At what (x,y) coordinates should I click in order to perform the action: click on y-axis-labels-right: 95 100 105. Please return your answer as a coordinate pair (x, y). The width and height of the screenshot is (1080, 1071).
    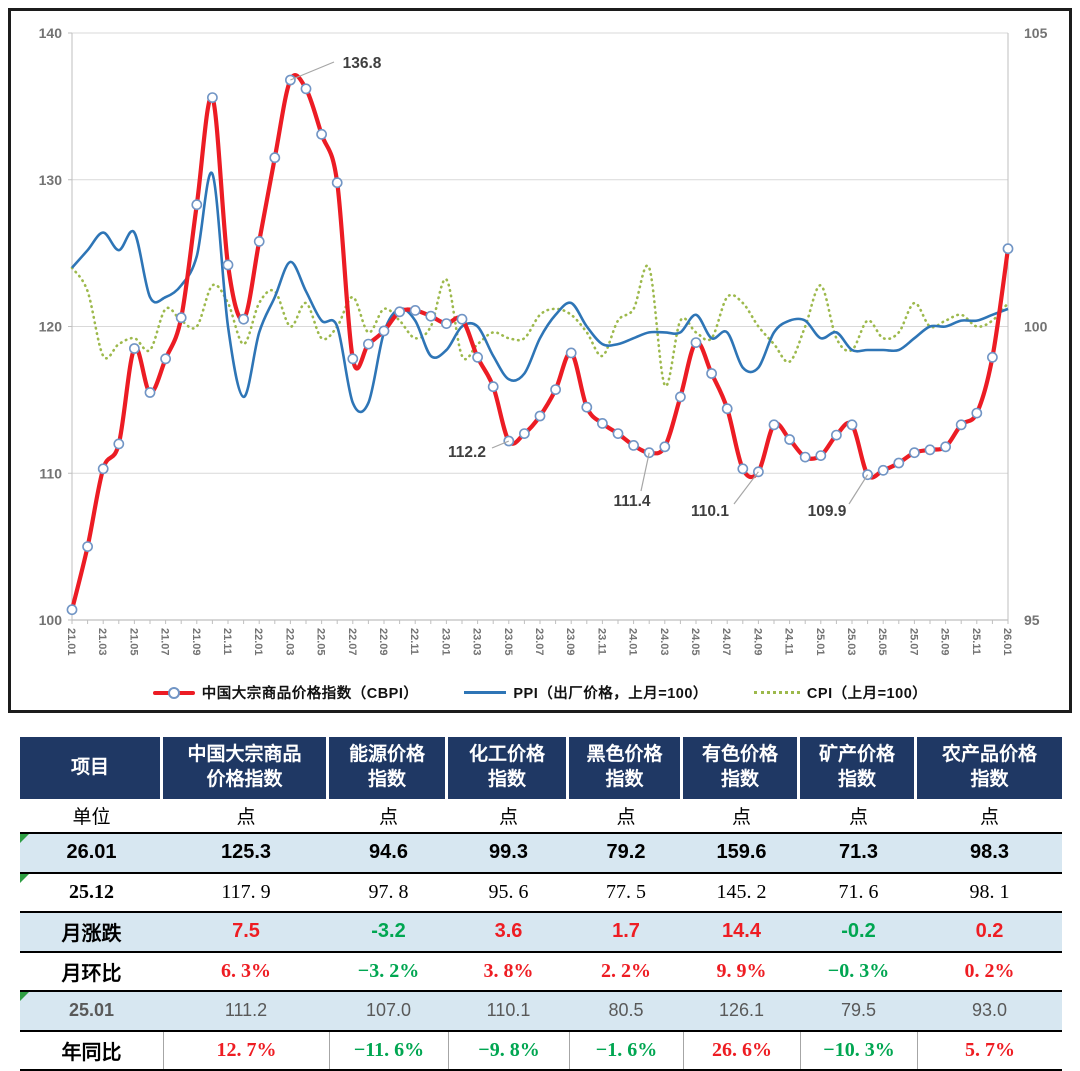
    Looking at the image, I should click on (1036, 326).